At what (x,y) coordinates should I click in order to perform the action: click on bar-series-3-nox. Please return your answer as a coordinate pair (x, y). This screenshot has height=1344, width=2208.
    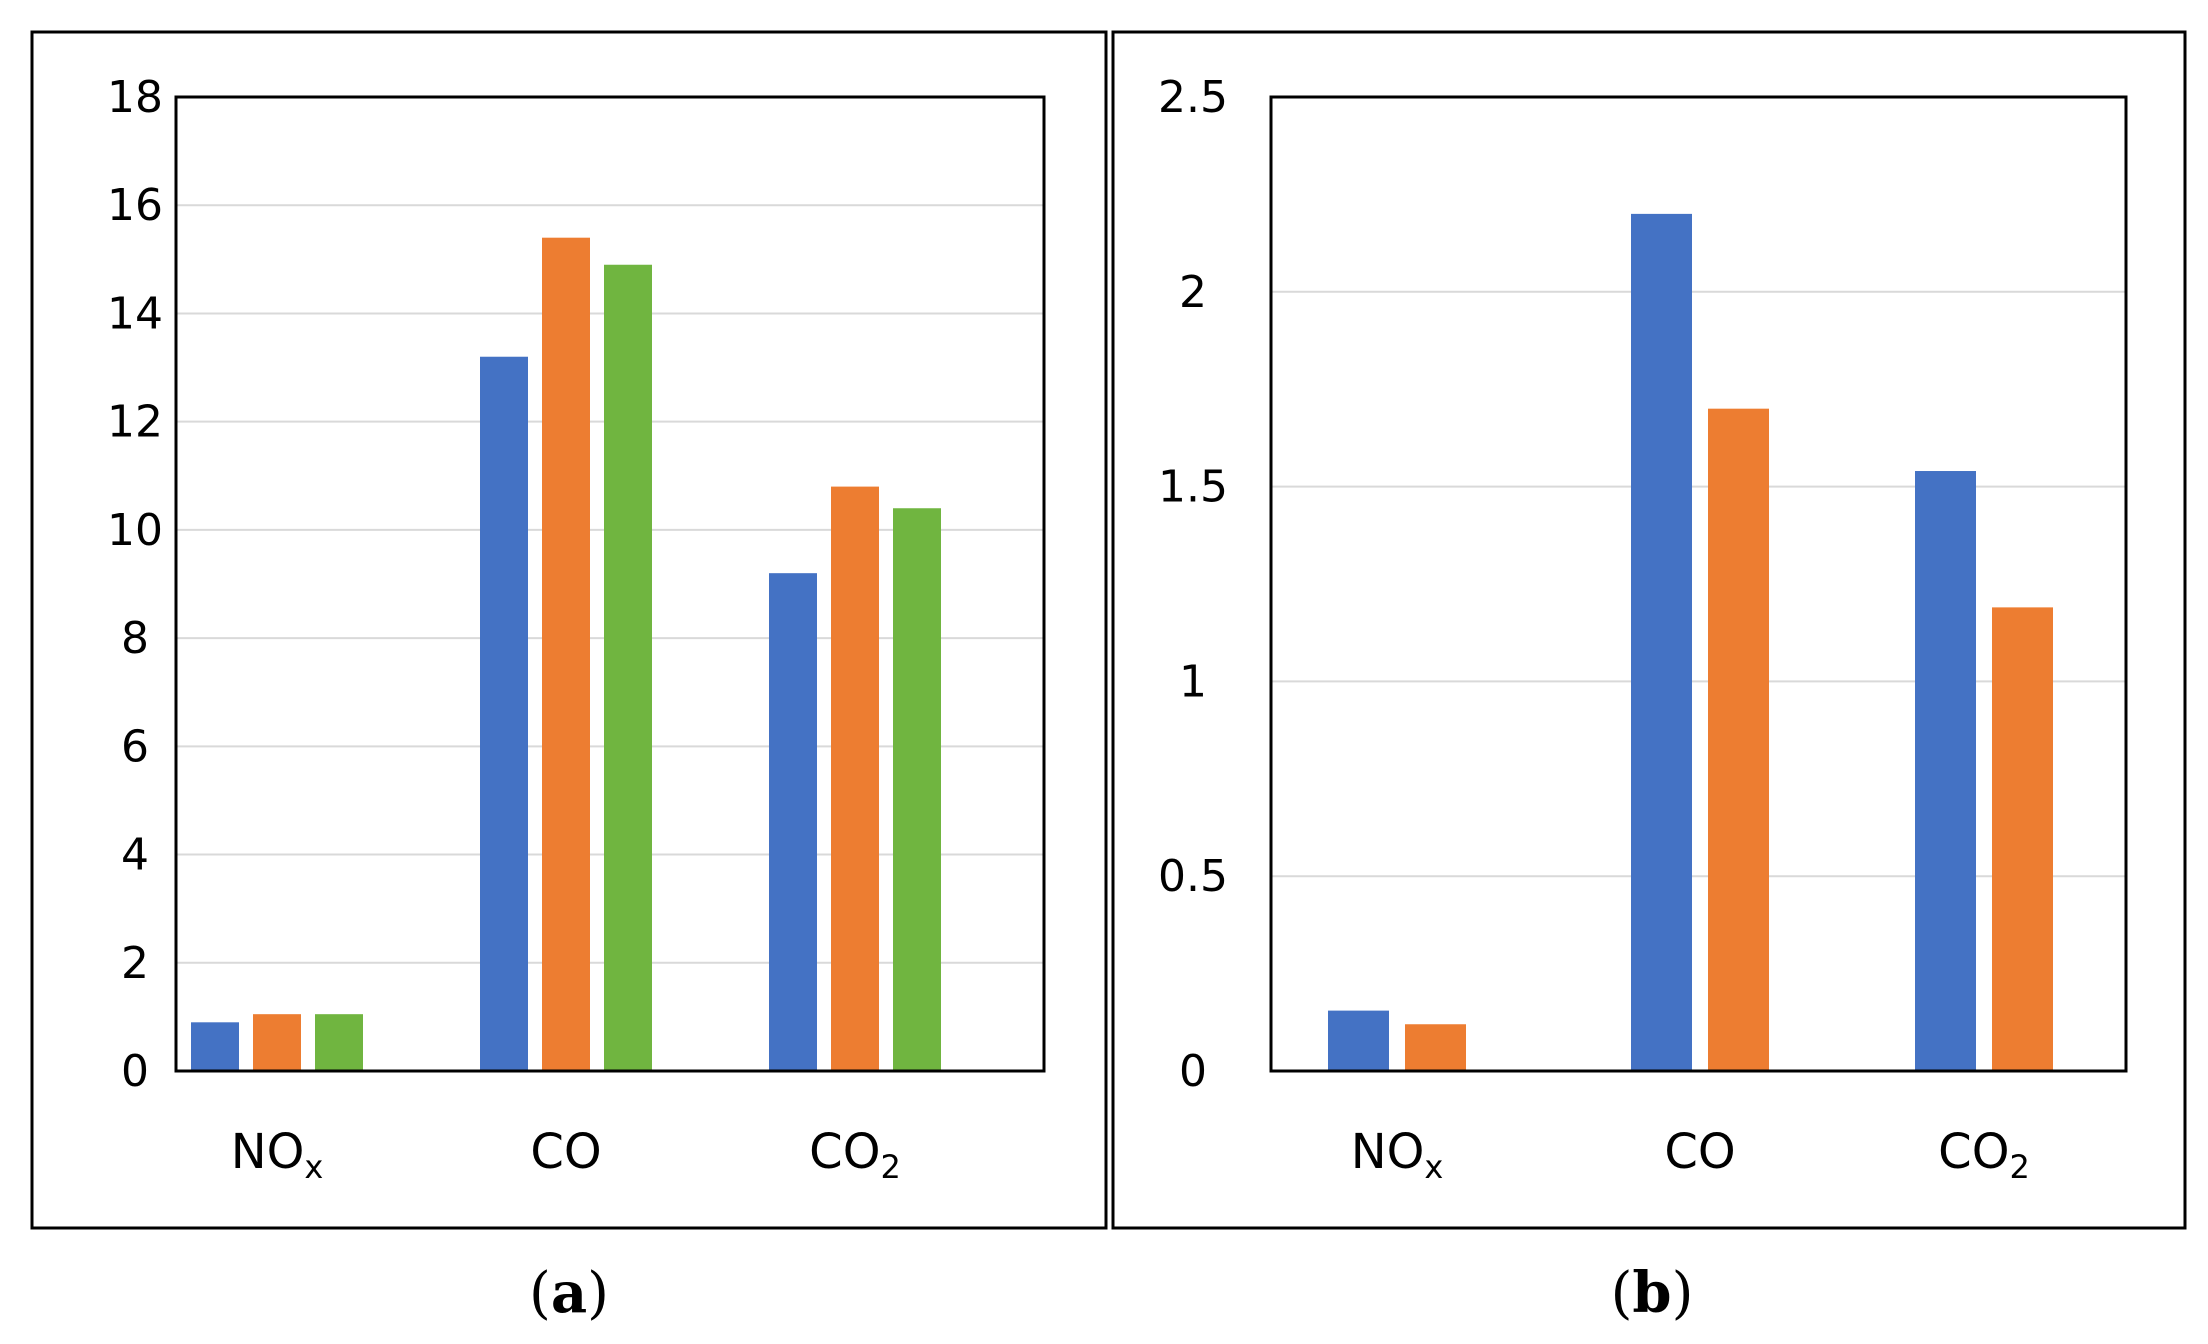
    Looking at the image, I should click on (339, 1042).